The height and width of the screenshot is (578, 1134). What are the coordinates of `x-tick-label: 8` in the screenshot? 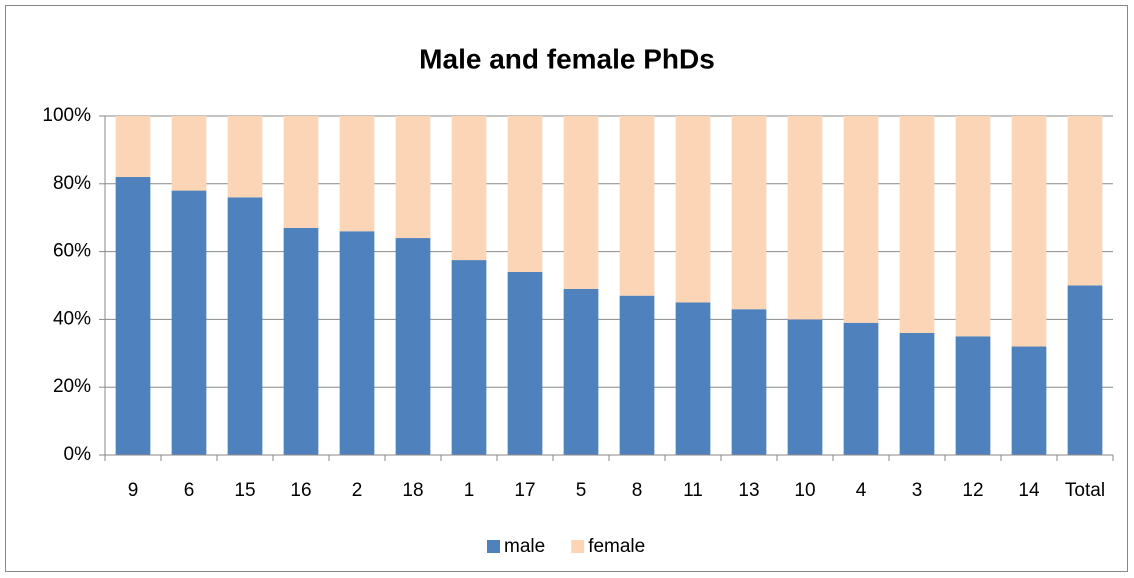 It's located at (637, 490).